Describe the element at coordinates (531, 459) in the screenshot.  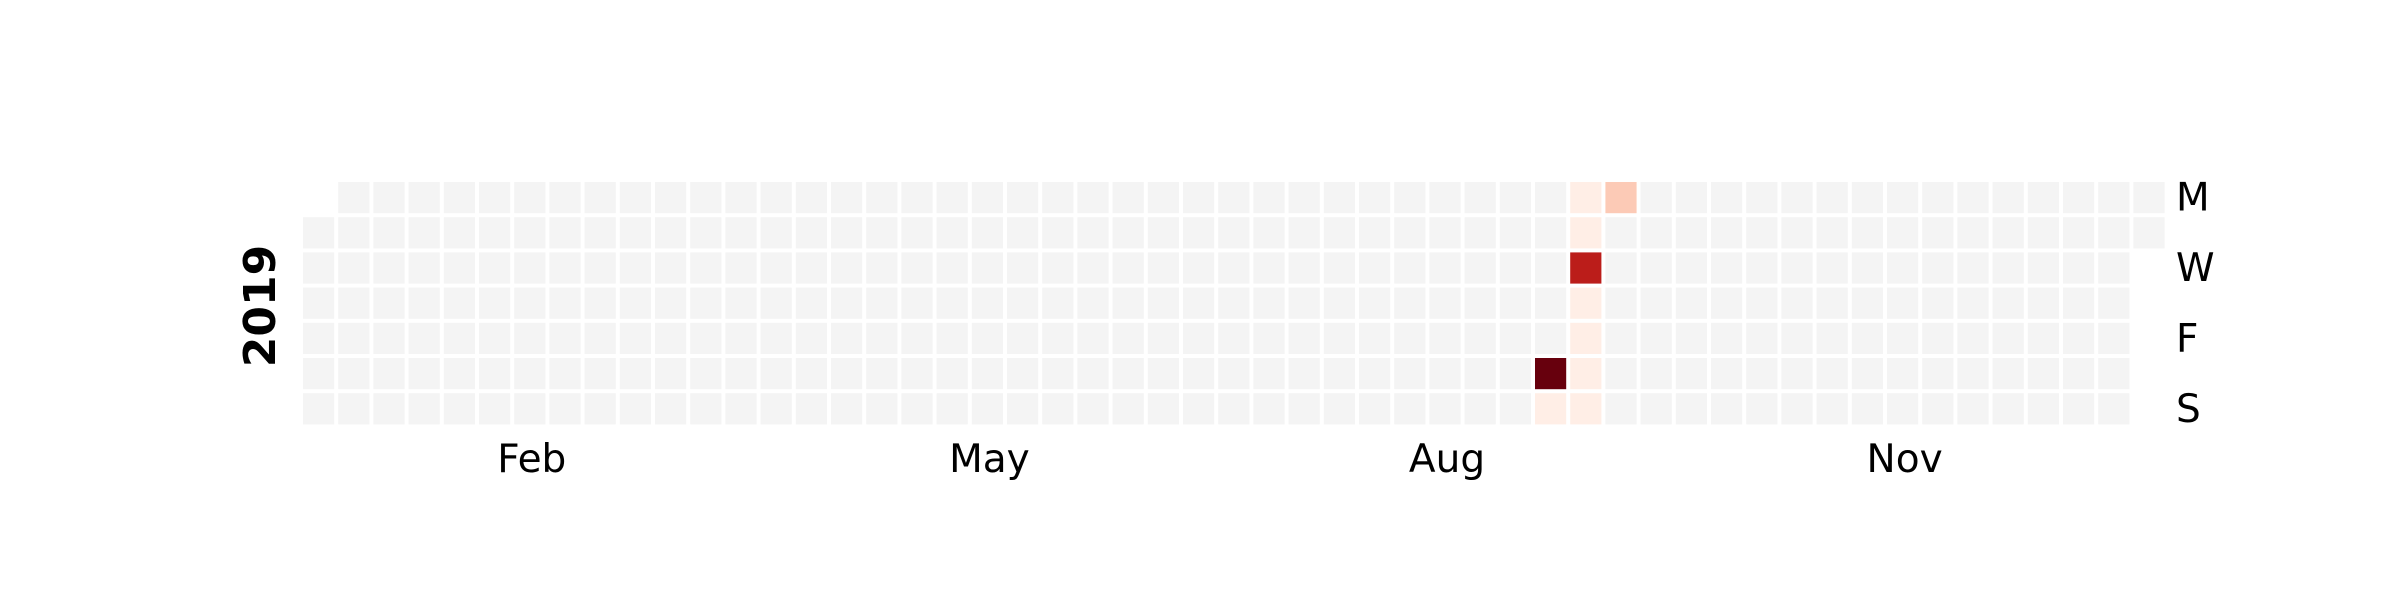
I see `month-tick-label: Feb` at that location.